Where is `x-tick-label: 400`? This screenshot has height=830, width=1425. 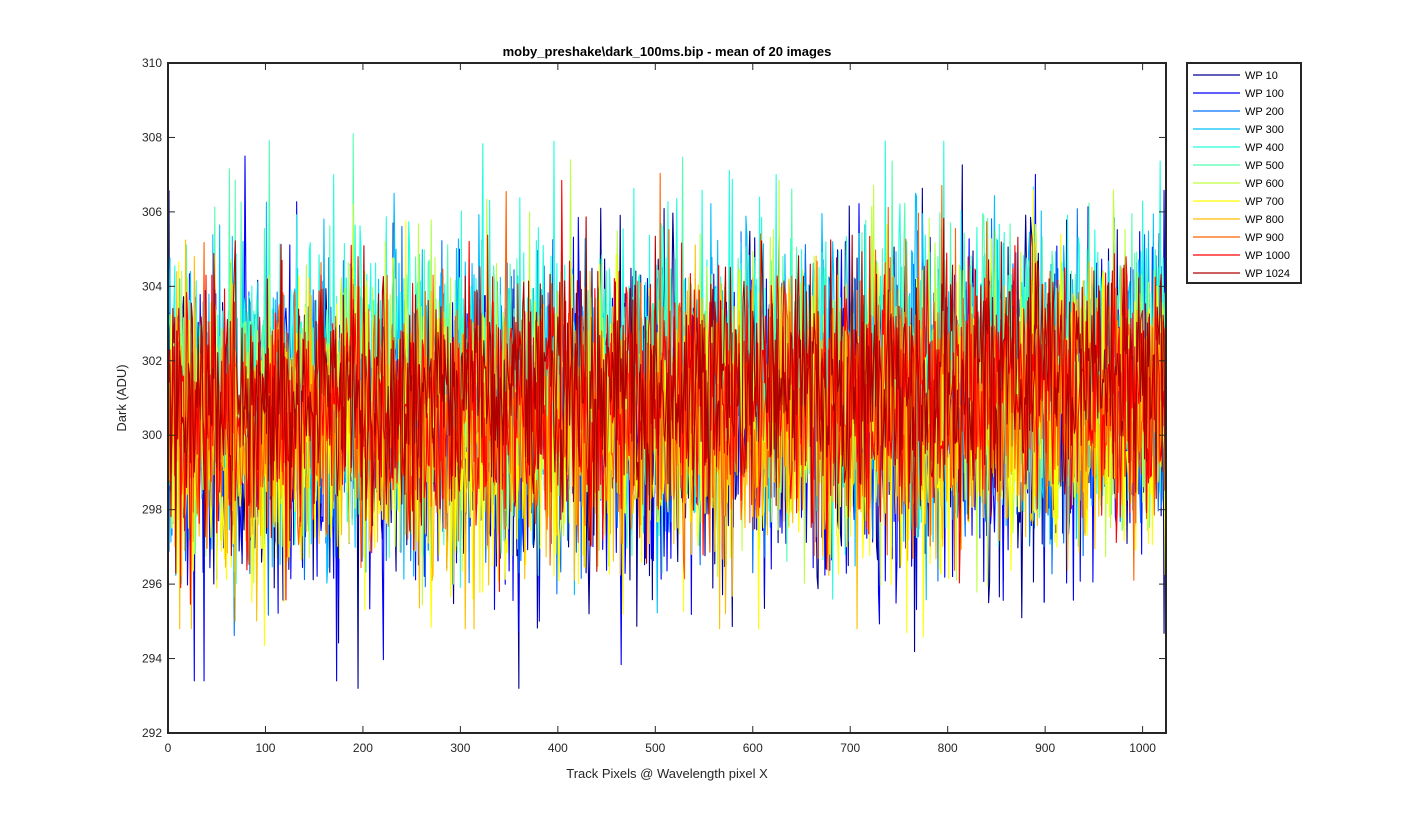
x-tick-label: 400 is located at coordinates (558, 748).